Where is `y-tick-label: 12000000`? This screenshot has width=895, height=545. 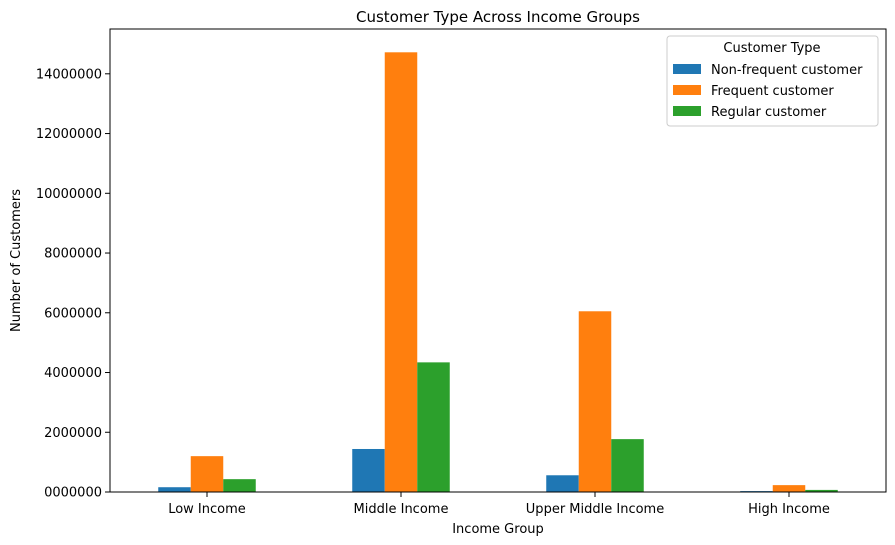
y-tick-label: 12000000 is located at coordinates (69, 134).